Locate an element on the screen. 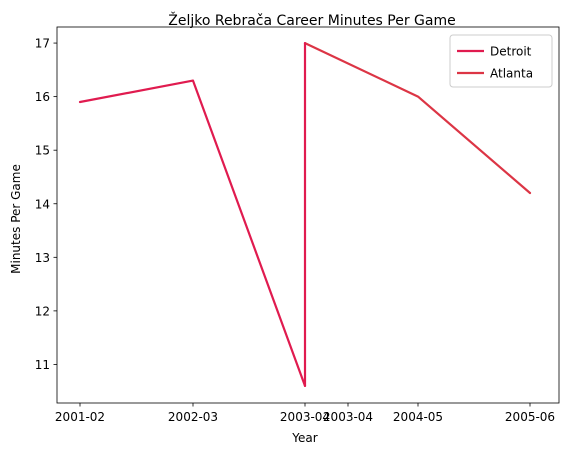  x-tick-label: 2002-03 is located at coordinates (193, 417).